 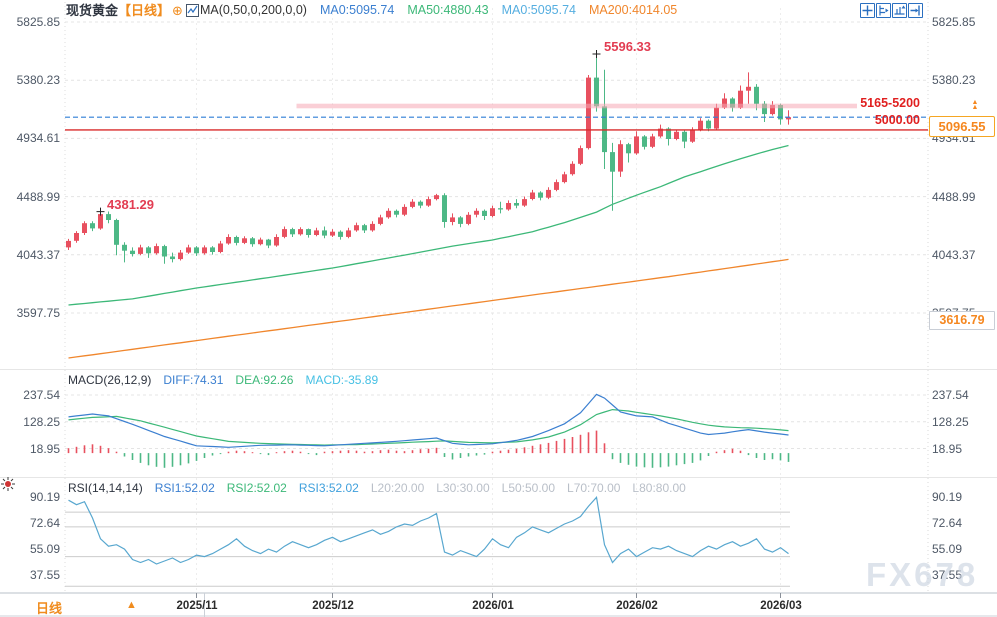 I want to click on macd-values: DIFF:74.31 DEA:92.26 MACD:-35.89, so click(x=264, y=380).